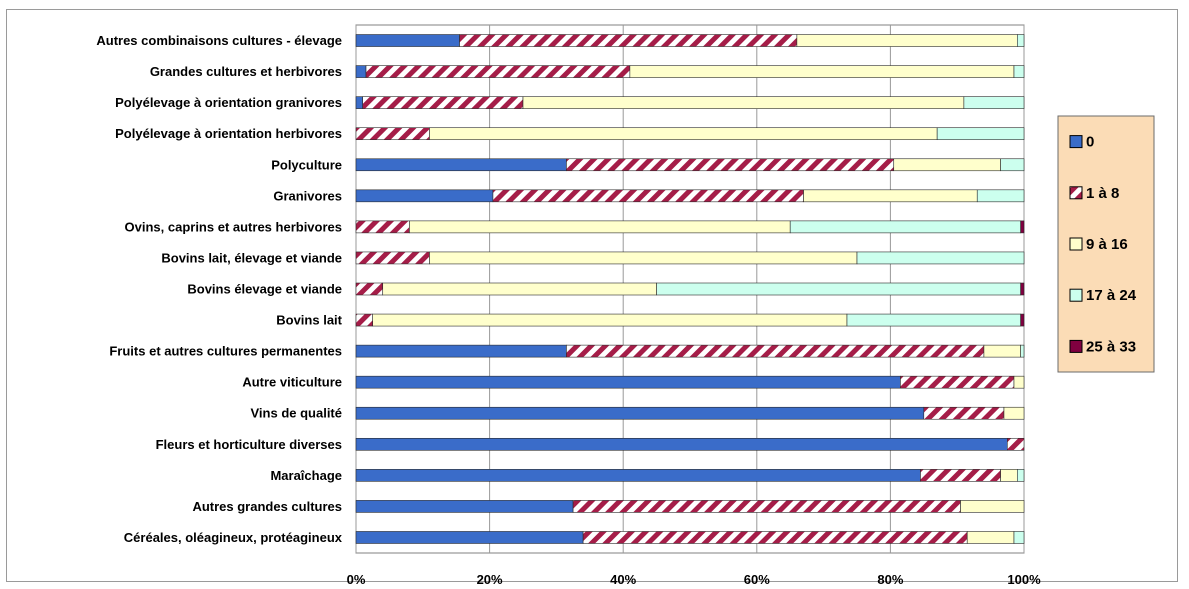  What do you see at coordinates (251, 257) in the screenshot?
I see `category-label: Bovins lait, élevage et viande` at bounding box center [251, 257].